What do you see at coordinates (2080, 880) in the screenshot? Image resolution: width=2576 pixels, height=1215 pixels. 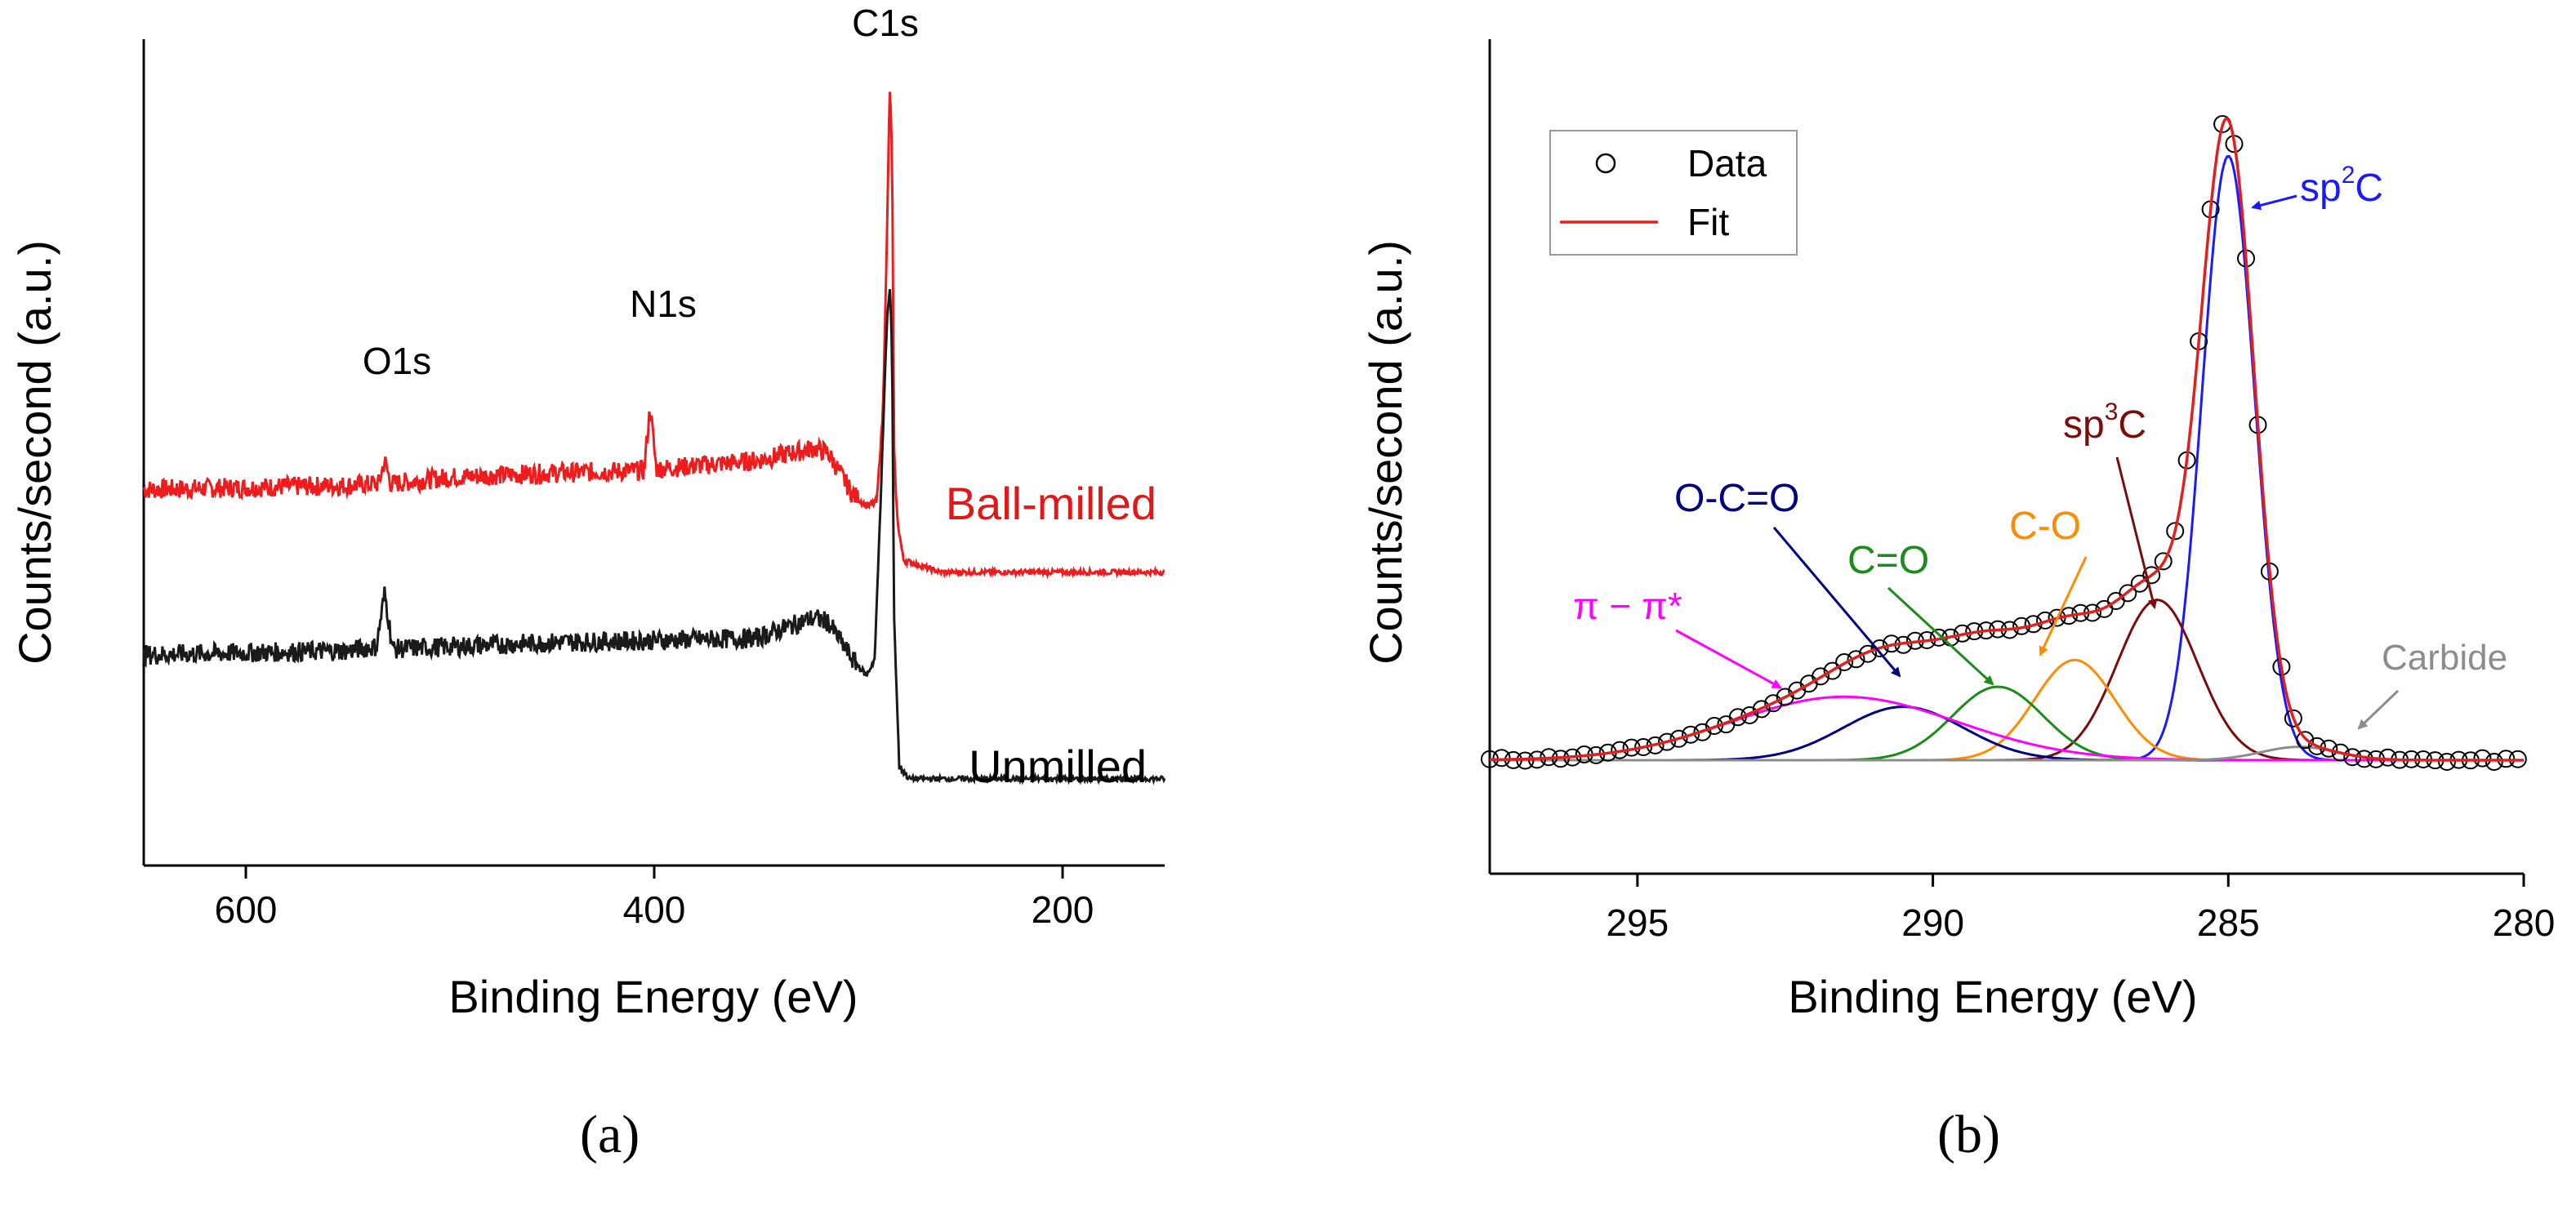 I see `panel-b-x-ticks` at bounding box center [2080, 880].